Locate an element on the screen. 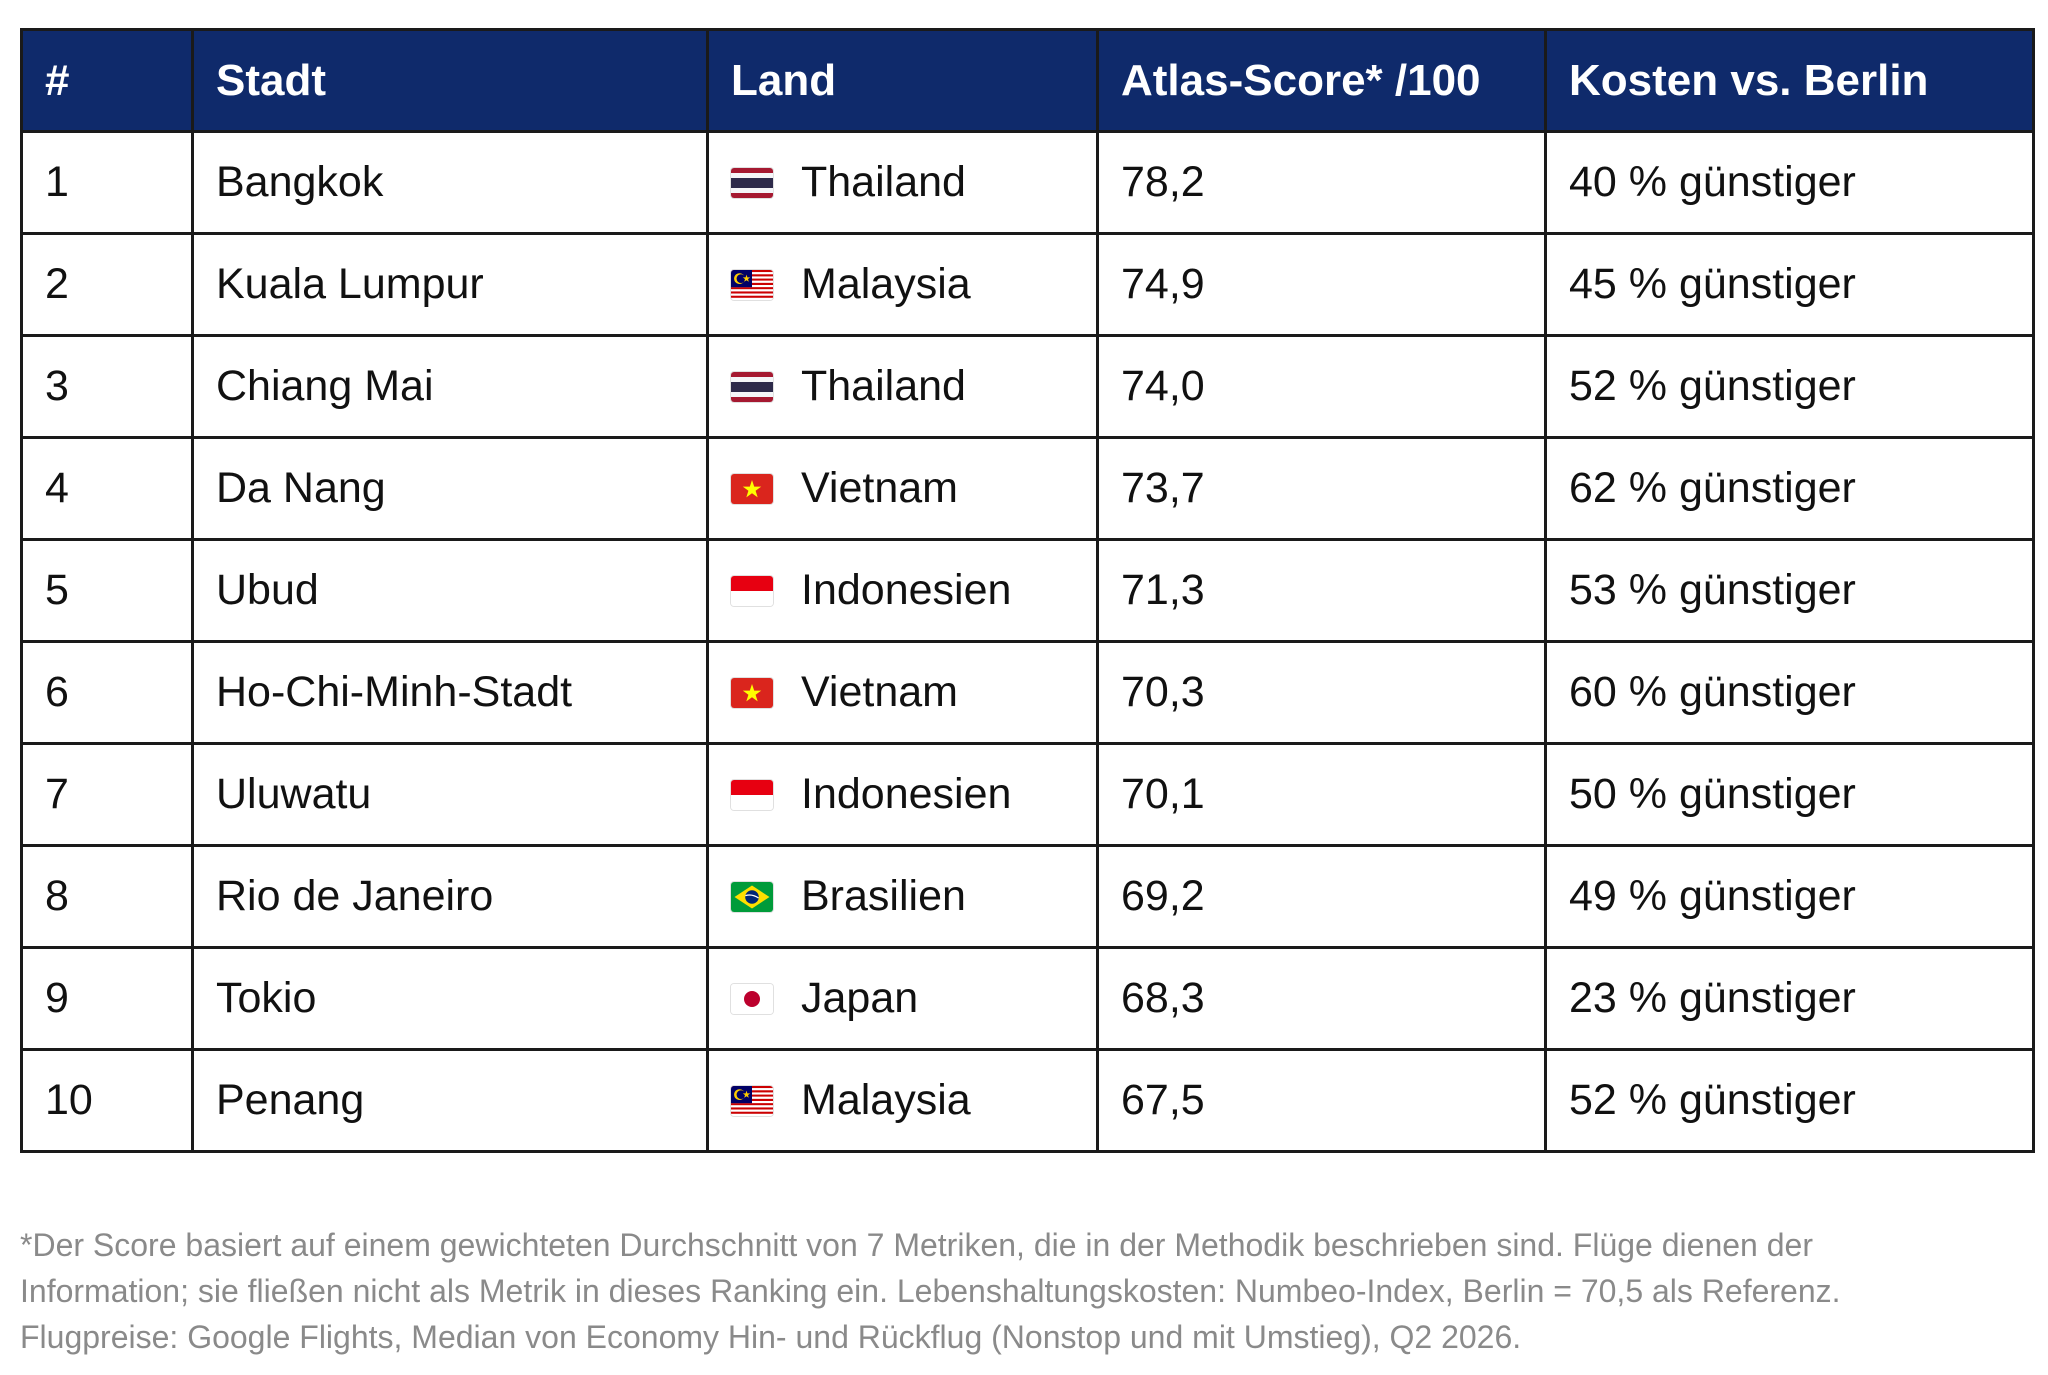  cell-rank: 8 is located at coordinates (107, 896).